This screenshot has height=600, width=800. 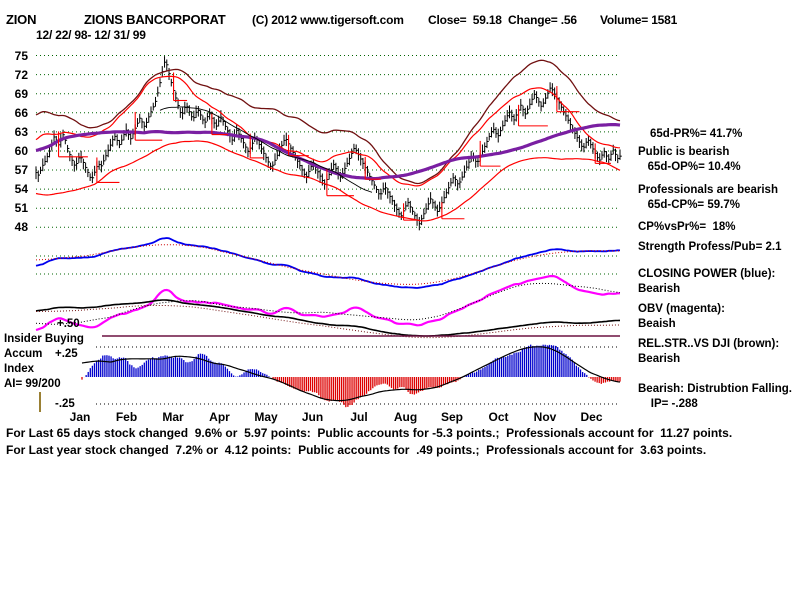 What do you see at coordinates (219, 417) in the screenshot?
I see `month-label-apr: Apr` at bounding box center [219, 417].